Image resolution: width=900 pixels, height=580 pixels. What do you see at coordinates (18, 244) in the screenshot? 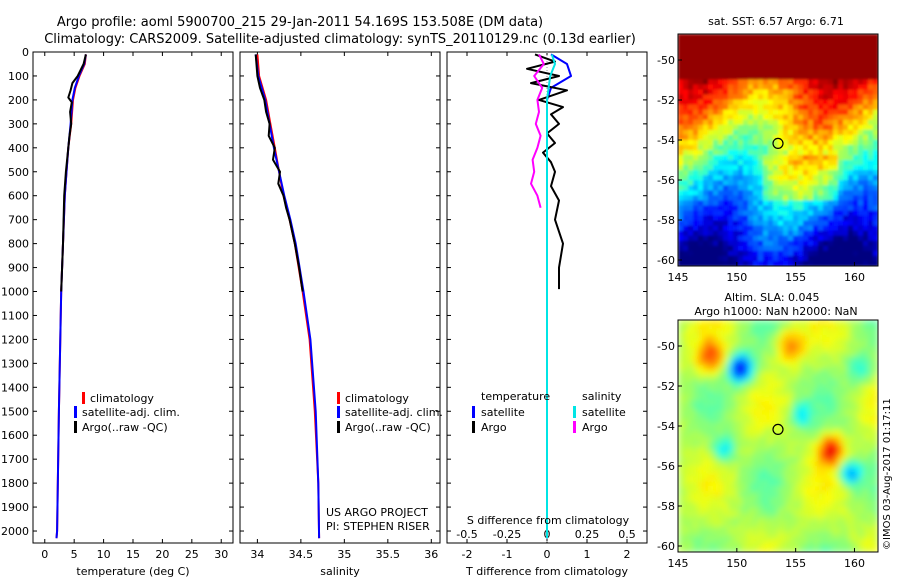
I see `y-tick-label: 800` at bounding box center [18, 244].